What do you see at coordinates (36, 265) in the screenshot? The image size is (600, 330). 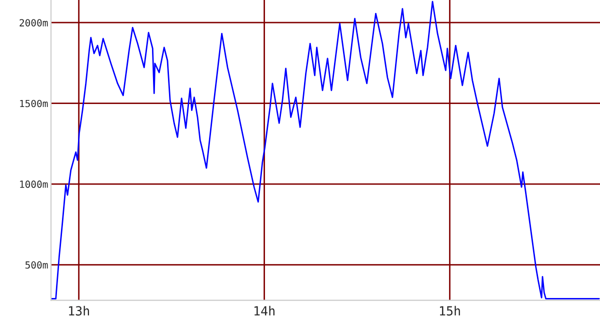 I see `y-tick-label: 500m` at bounding box center [36, 265].